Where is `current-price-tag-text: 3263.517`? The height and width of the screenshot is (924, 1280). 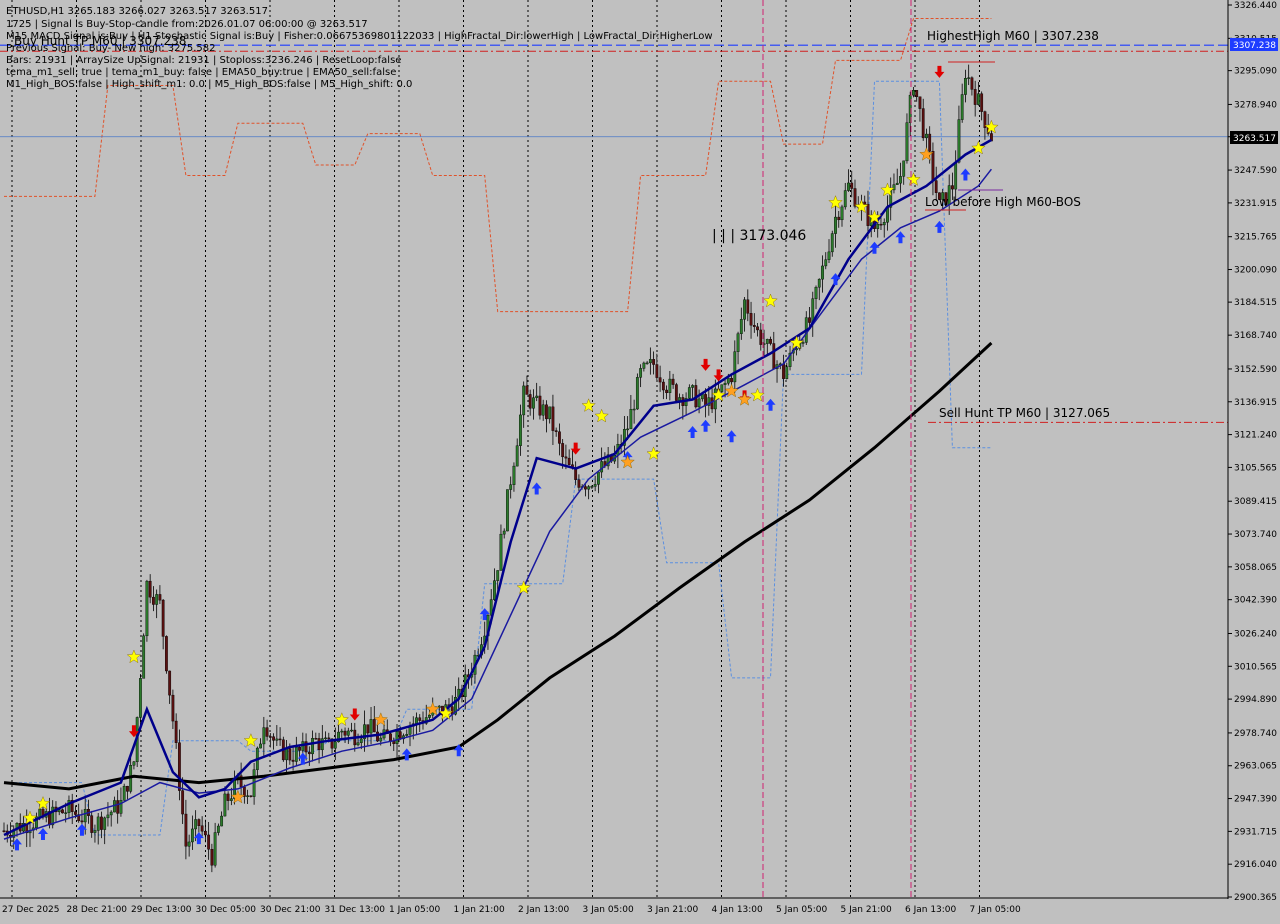
current-price-tag-text: 3263.517 is located at coordinates (1254, 139).